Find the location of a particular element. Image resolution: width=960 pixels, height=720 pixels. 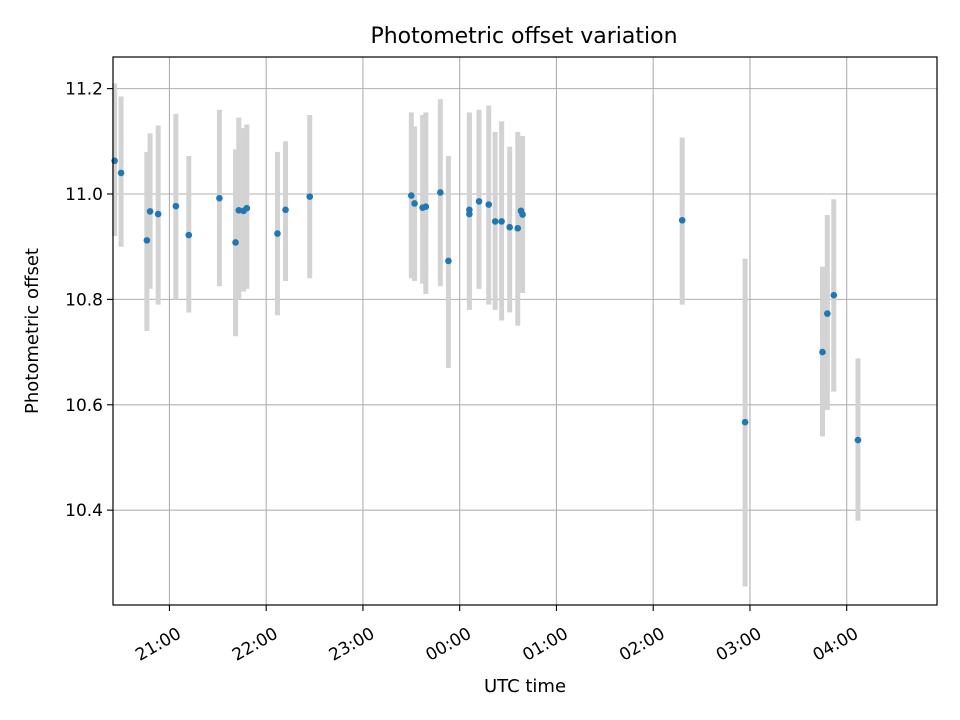

chart-title: Photometric offset variation is located at coordinates (523, 36).